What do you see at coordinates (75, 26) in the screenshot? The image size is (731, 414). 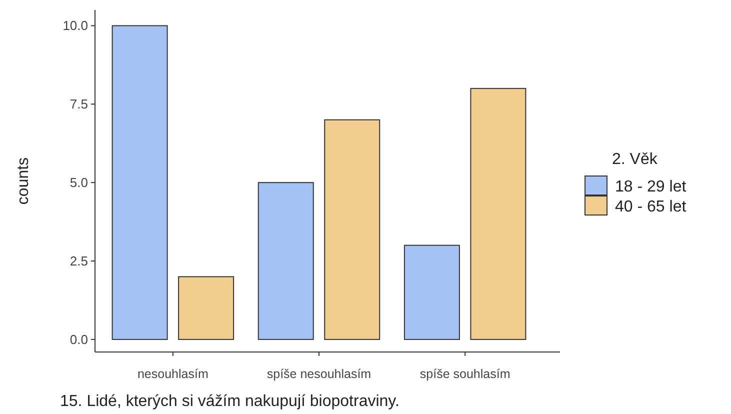 I see `y-tick-label: 10.0` at bounding box center [75, 26].